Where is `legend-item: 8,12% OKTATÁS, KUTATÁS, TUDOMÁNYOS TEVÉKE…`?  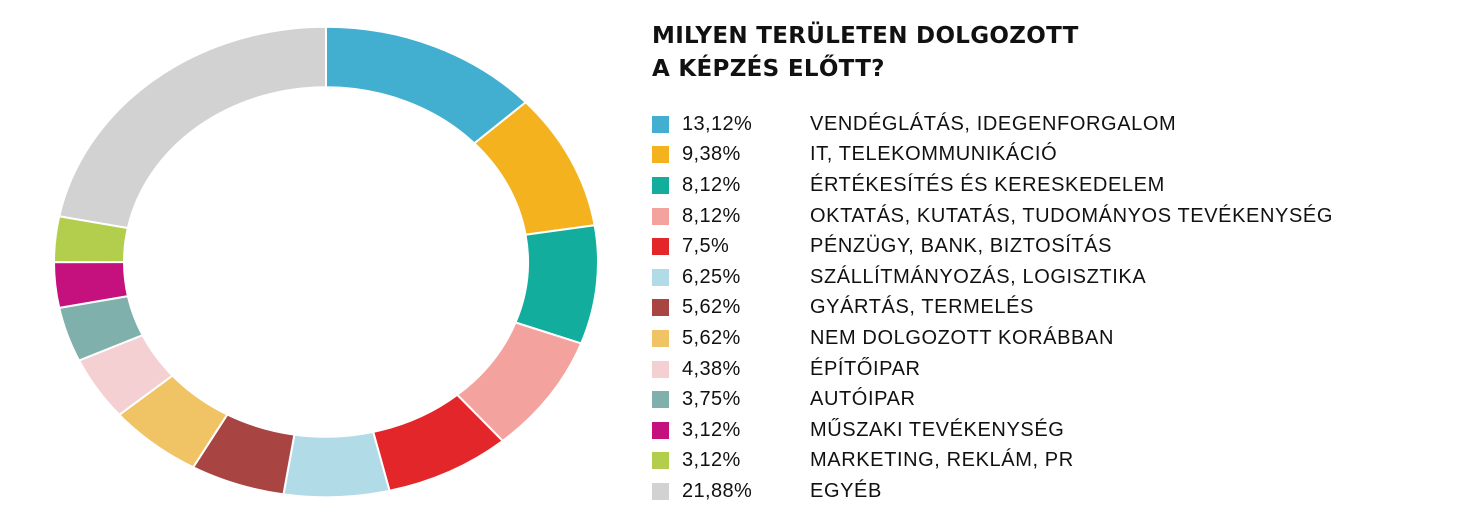 legend-item: 8,12% OKTATÁS, KUTATÁS, TUDOMÁNYOS TEVÉKE… is located at coordinates (992, 216).